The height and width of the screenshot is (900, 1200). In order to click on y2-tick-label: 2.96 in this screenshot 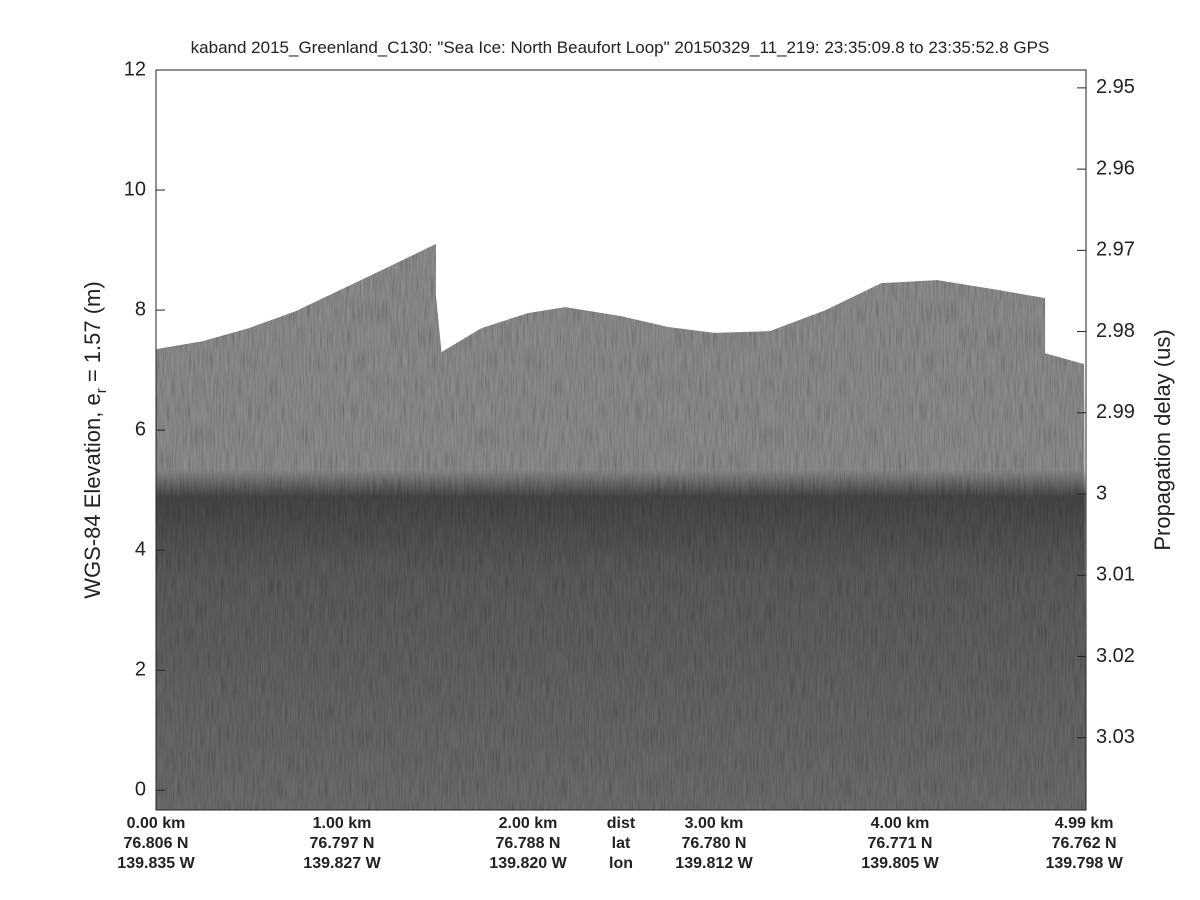, I will do `click(1115, 168)`.